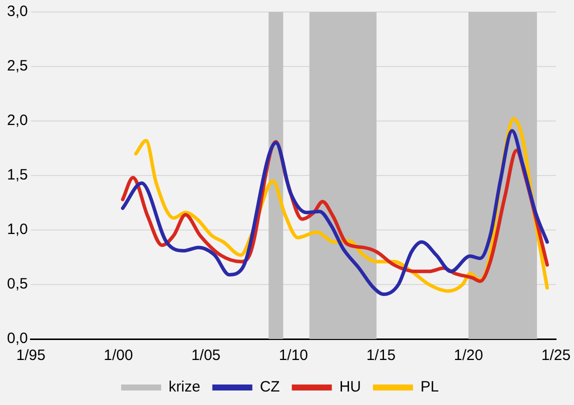 The image size is (574, 405). What do you see at coordinates (469, 355) in the screenshot?
I see `x-tick-label: 1/20` at bounding box center [469, 355].